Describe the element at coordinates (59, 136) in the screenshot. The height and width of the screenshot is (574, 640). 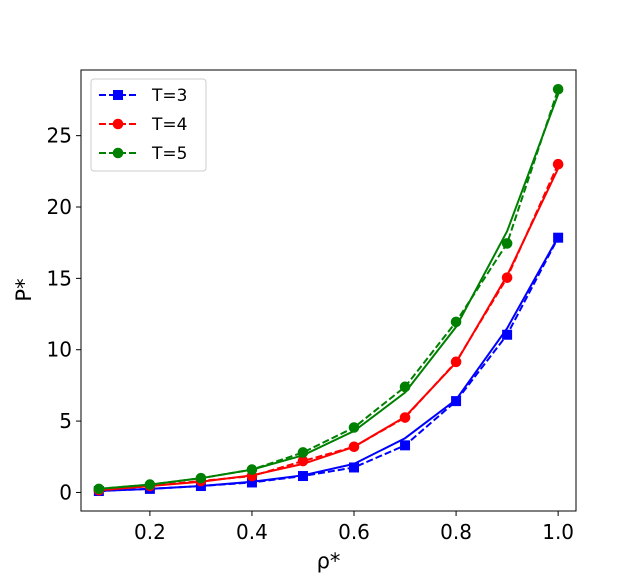
I see `y-tick-label: 25` at that location.